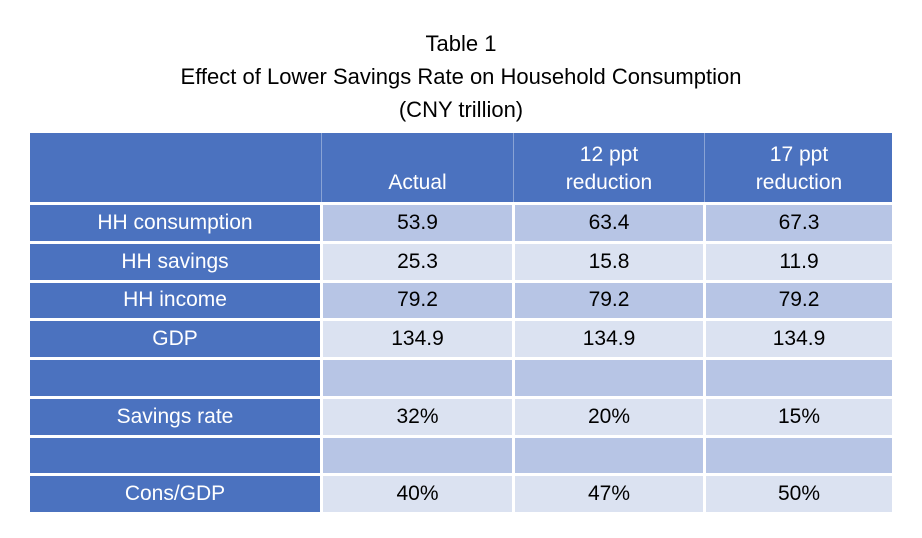 The image size is (922, 538). I want to click on cell-12ppt: 79.2, so click(609, 300).